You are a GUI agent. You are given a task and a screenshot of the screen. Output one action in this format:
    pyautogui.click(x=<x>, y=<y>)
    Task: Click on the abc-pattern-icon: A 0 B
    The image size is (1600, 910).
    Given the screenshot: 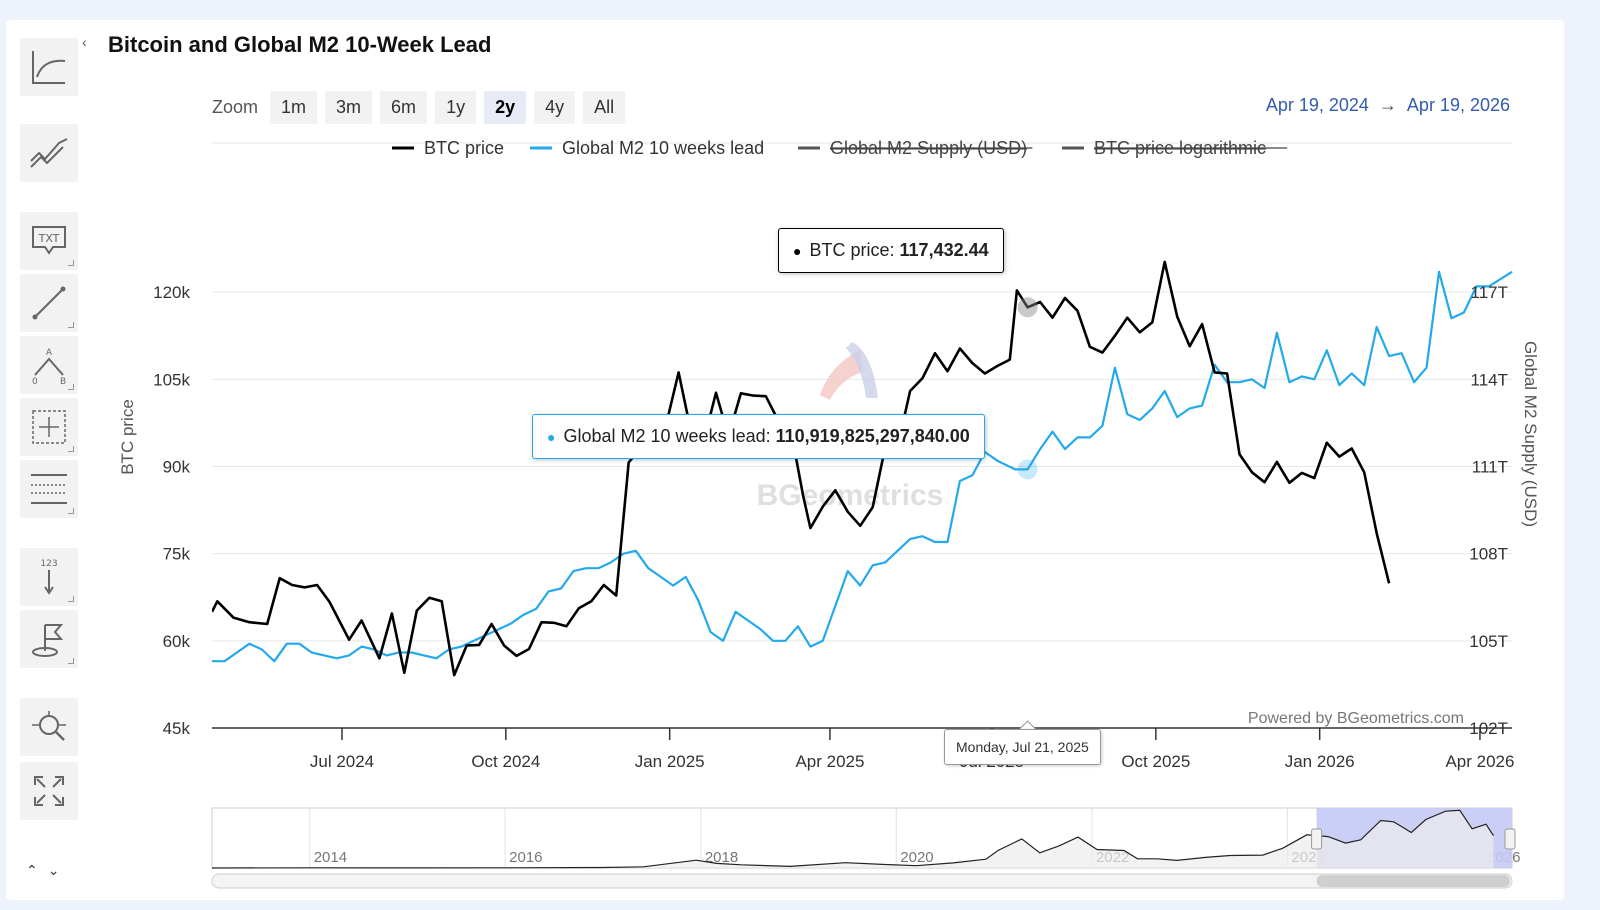 What is the action you would take?
    pyautogui.click(x=49, y=366)
    